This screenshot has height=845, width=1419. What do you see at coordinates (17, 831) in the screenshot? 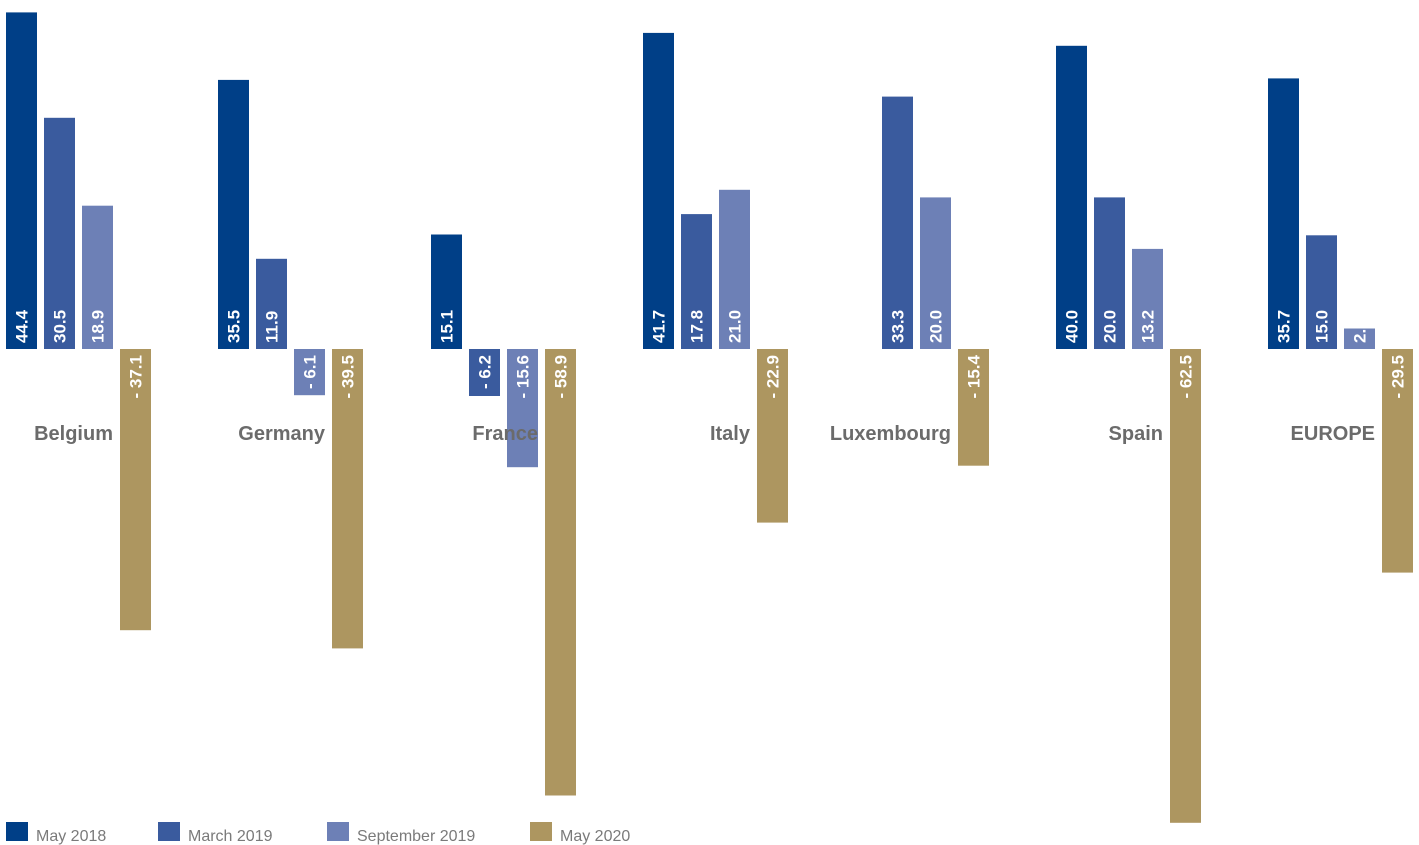
I see `legend-swatch-may-2018` at bounding box center [17, 831].